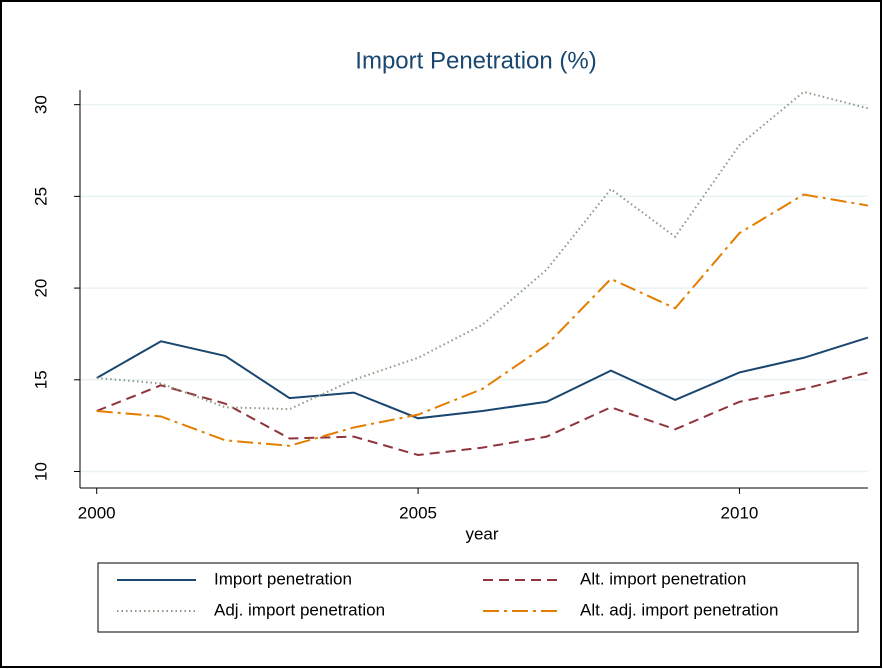 Image resolution: width=883 pixels, height=669 pixels. I want to click on legend-label: Import penetration, so click(283, 578).